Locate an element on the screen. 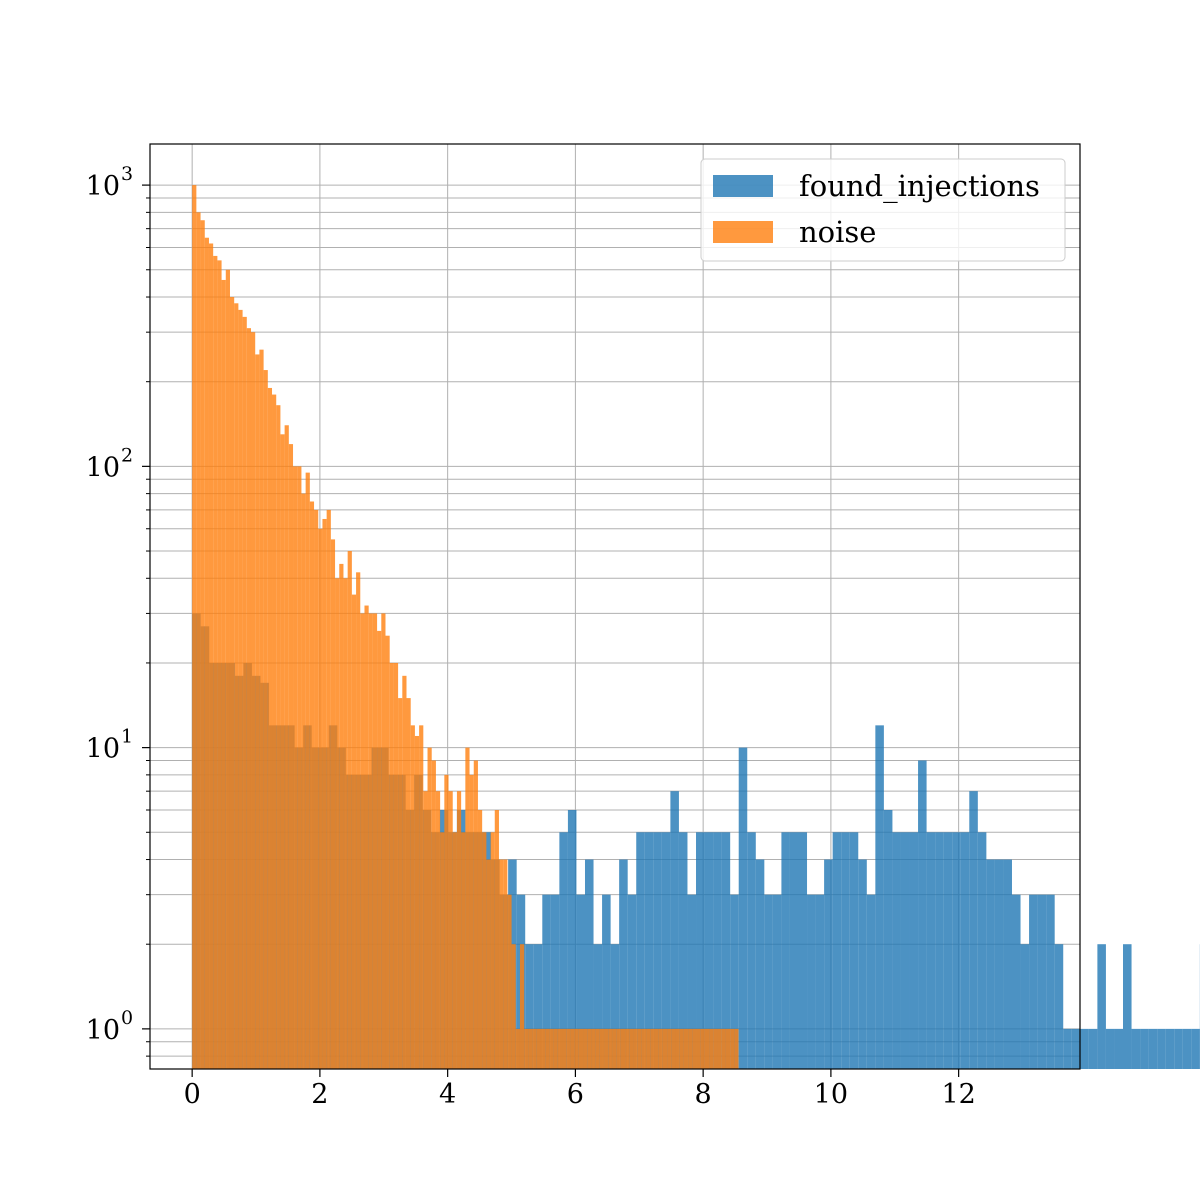  legend-box is located at coordinates (883, 210).